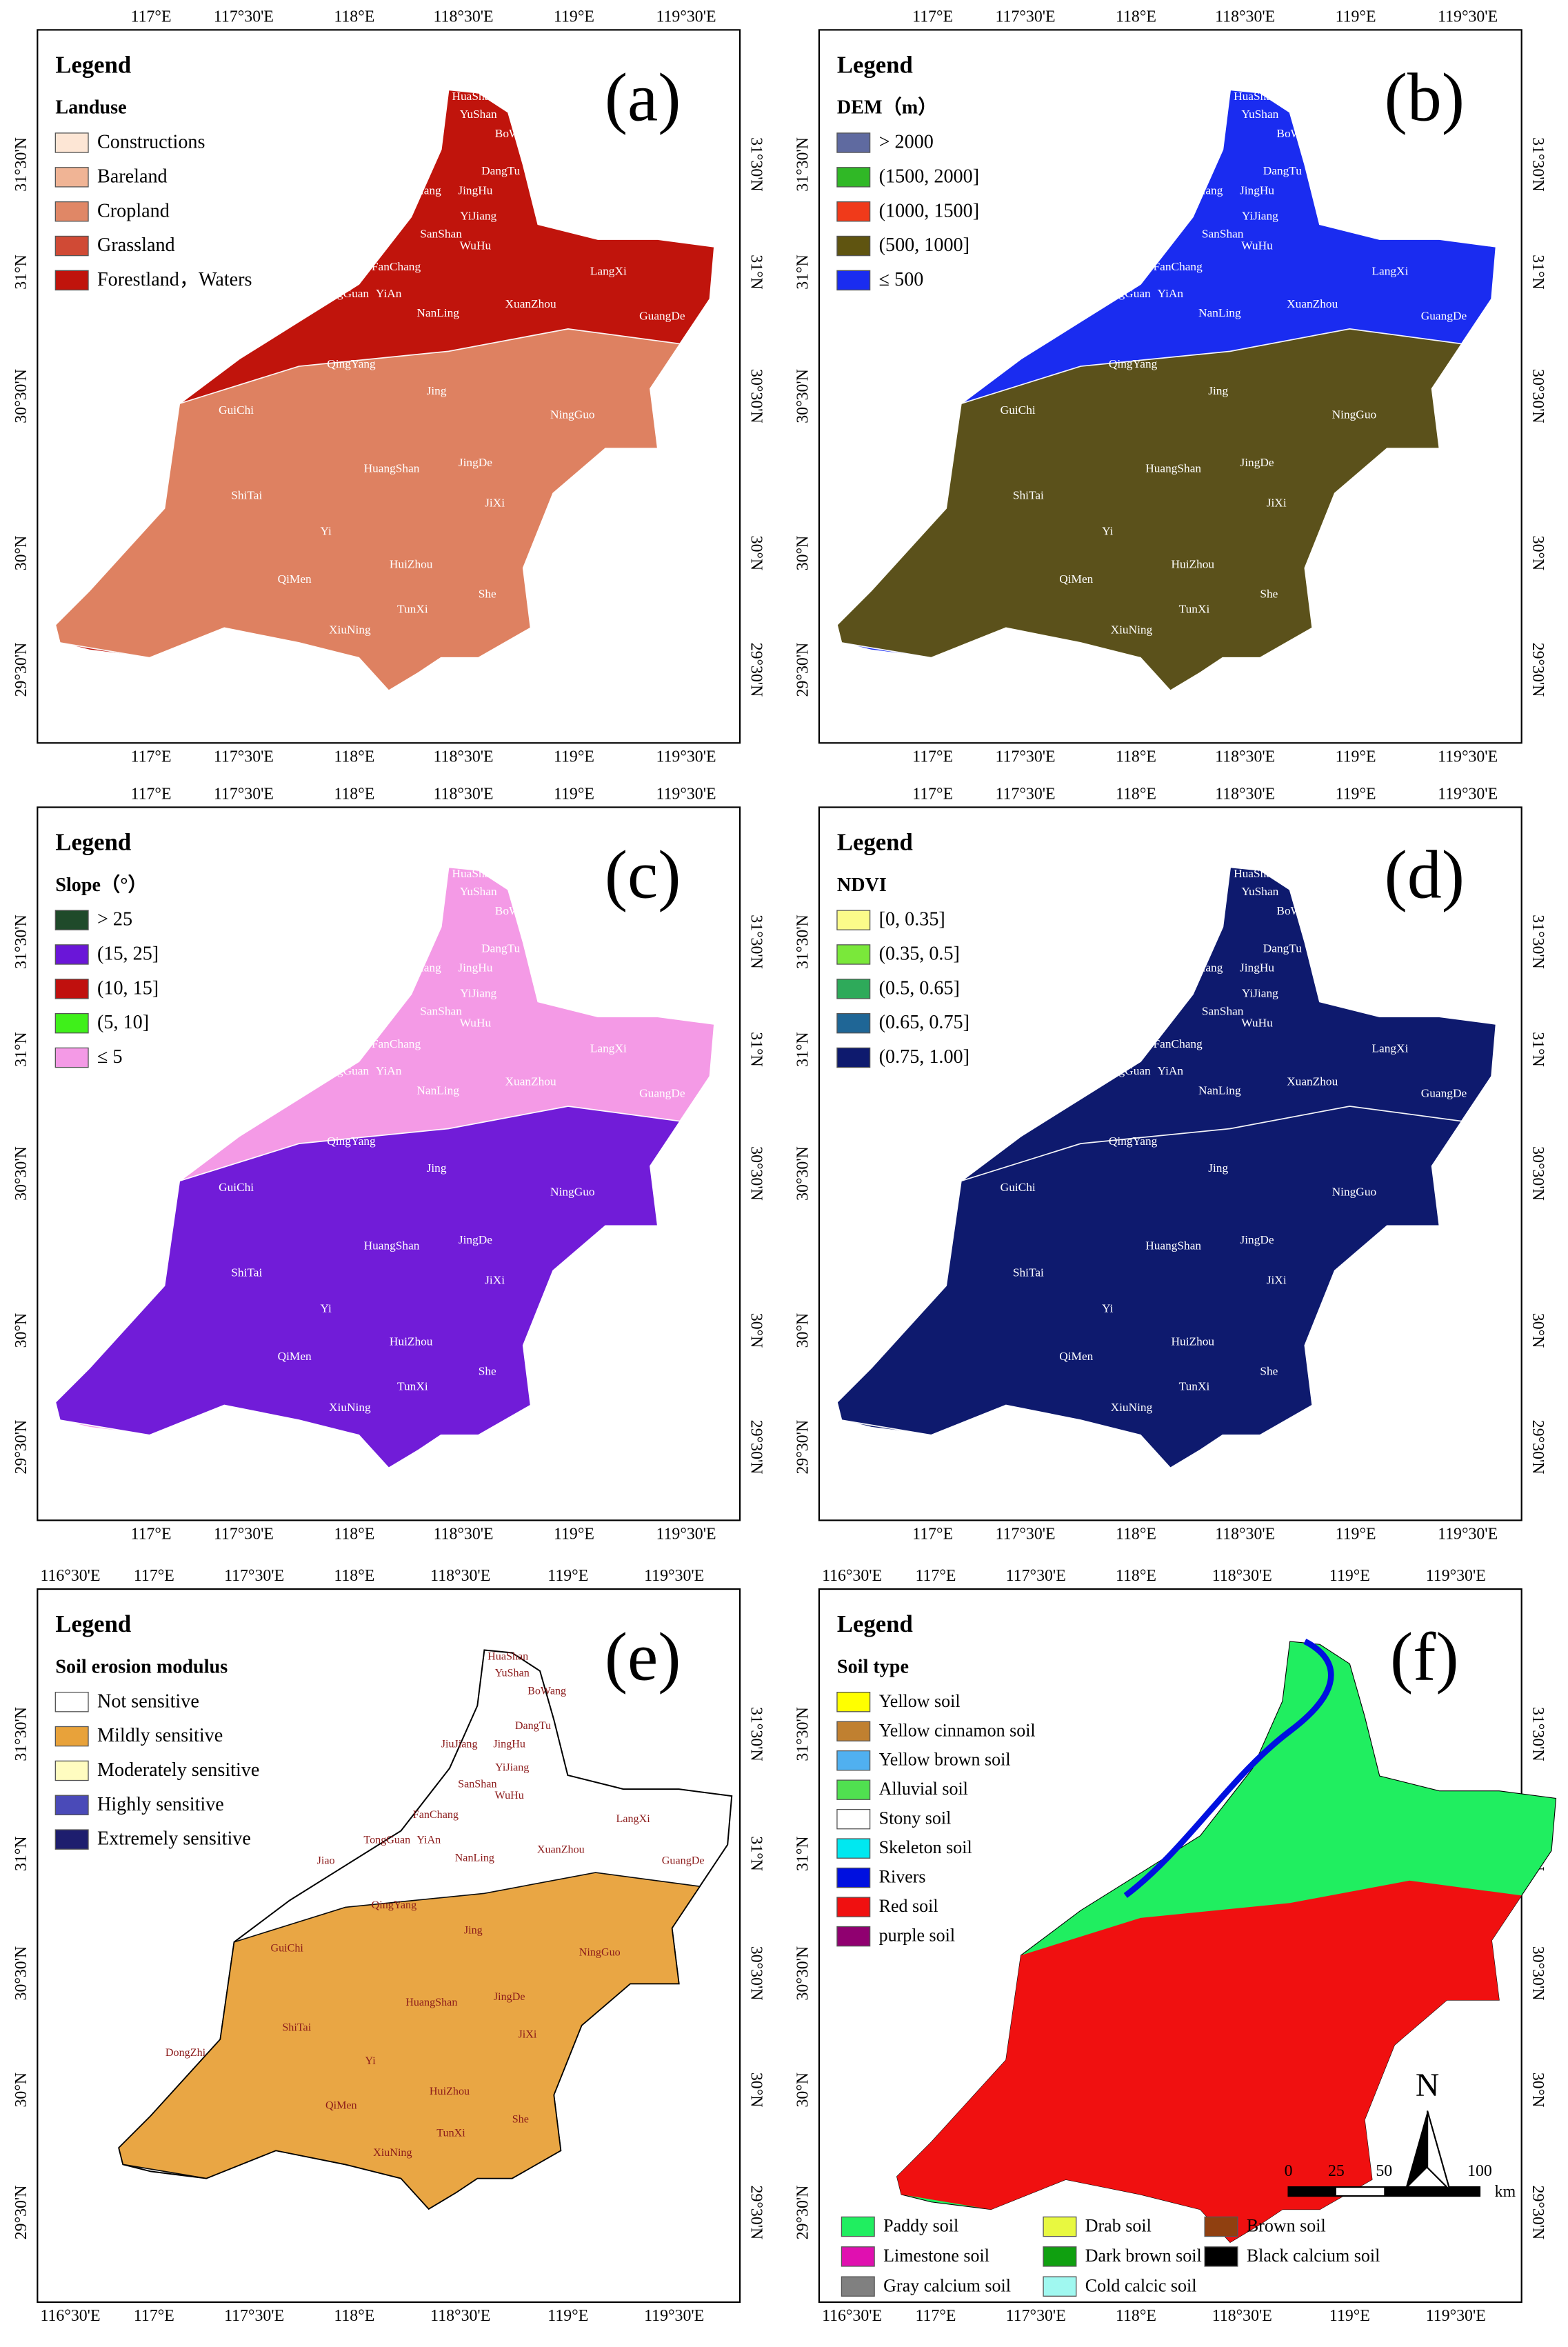  I want to click on legend-label: ≤ 500, so click(901, 279).